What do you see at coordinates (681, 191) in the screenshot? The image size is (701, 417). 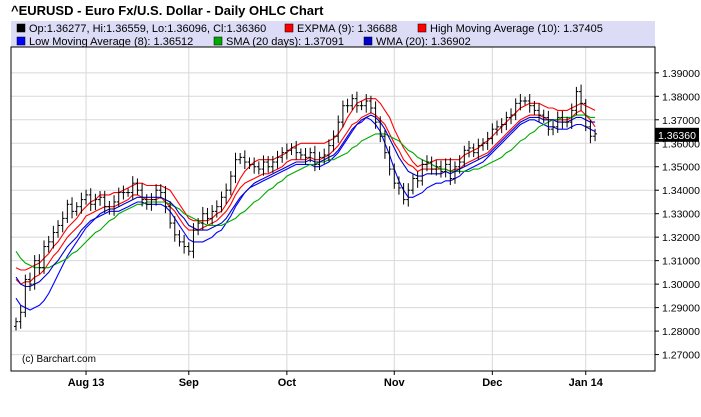 I see `y-tick-label: 1.34000` at bounding box center [681, 191].